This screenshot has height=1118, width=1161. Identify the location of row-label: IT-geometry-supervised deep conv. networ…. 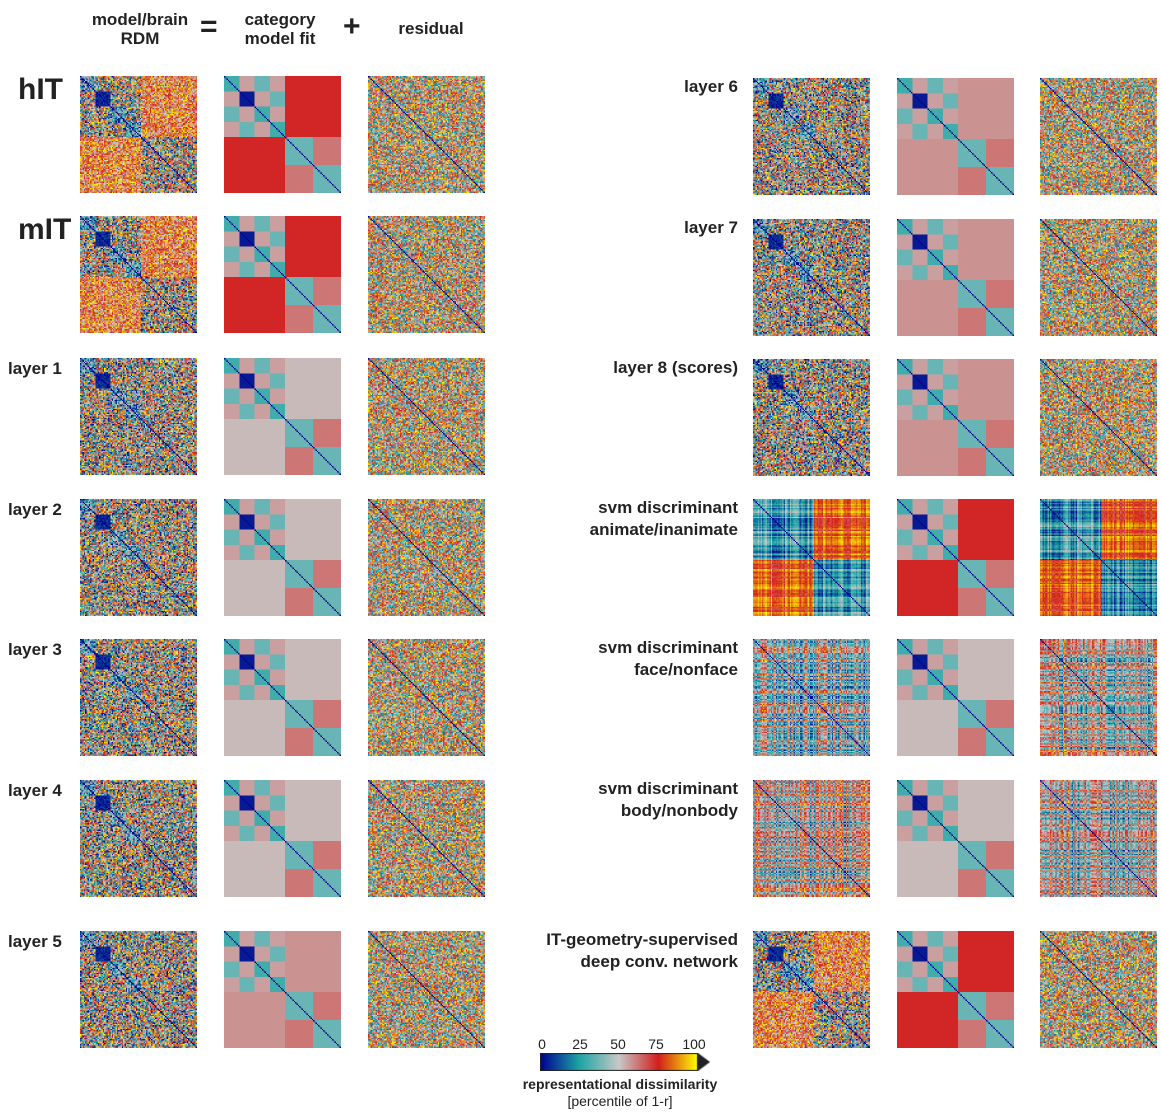
(642, 950).